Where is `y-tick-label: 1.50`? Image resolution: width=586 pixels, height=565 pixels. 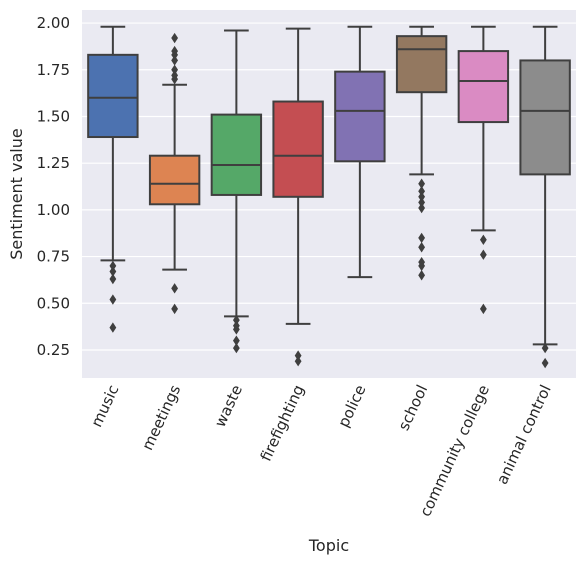 y-tick-label: 1.50 is located at coordinates (53, 116).